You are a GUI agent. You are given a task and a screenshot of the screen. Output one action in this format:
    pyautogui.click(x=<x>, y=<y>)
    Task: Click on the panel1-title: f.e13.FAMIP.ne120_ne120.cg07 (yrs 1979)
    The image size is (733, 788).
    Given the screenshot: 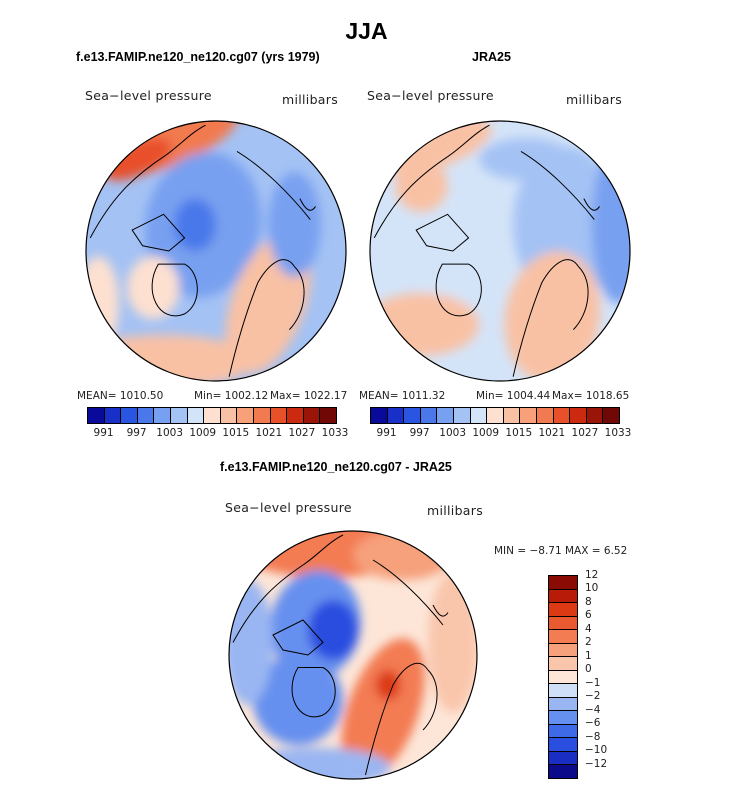 What is the action you would take?
    pyautogui.click(x=198, y=57)
    